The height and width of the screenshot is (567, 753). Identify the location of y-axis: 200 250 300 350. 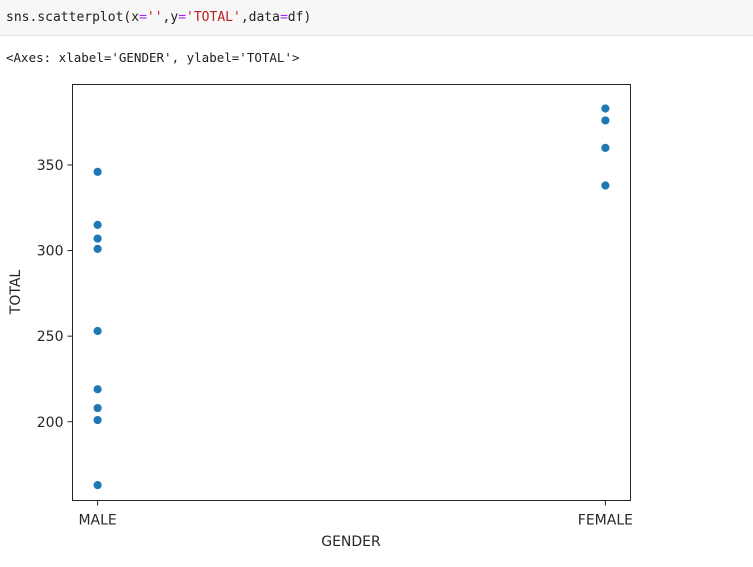
(55, 294).